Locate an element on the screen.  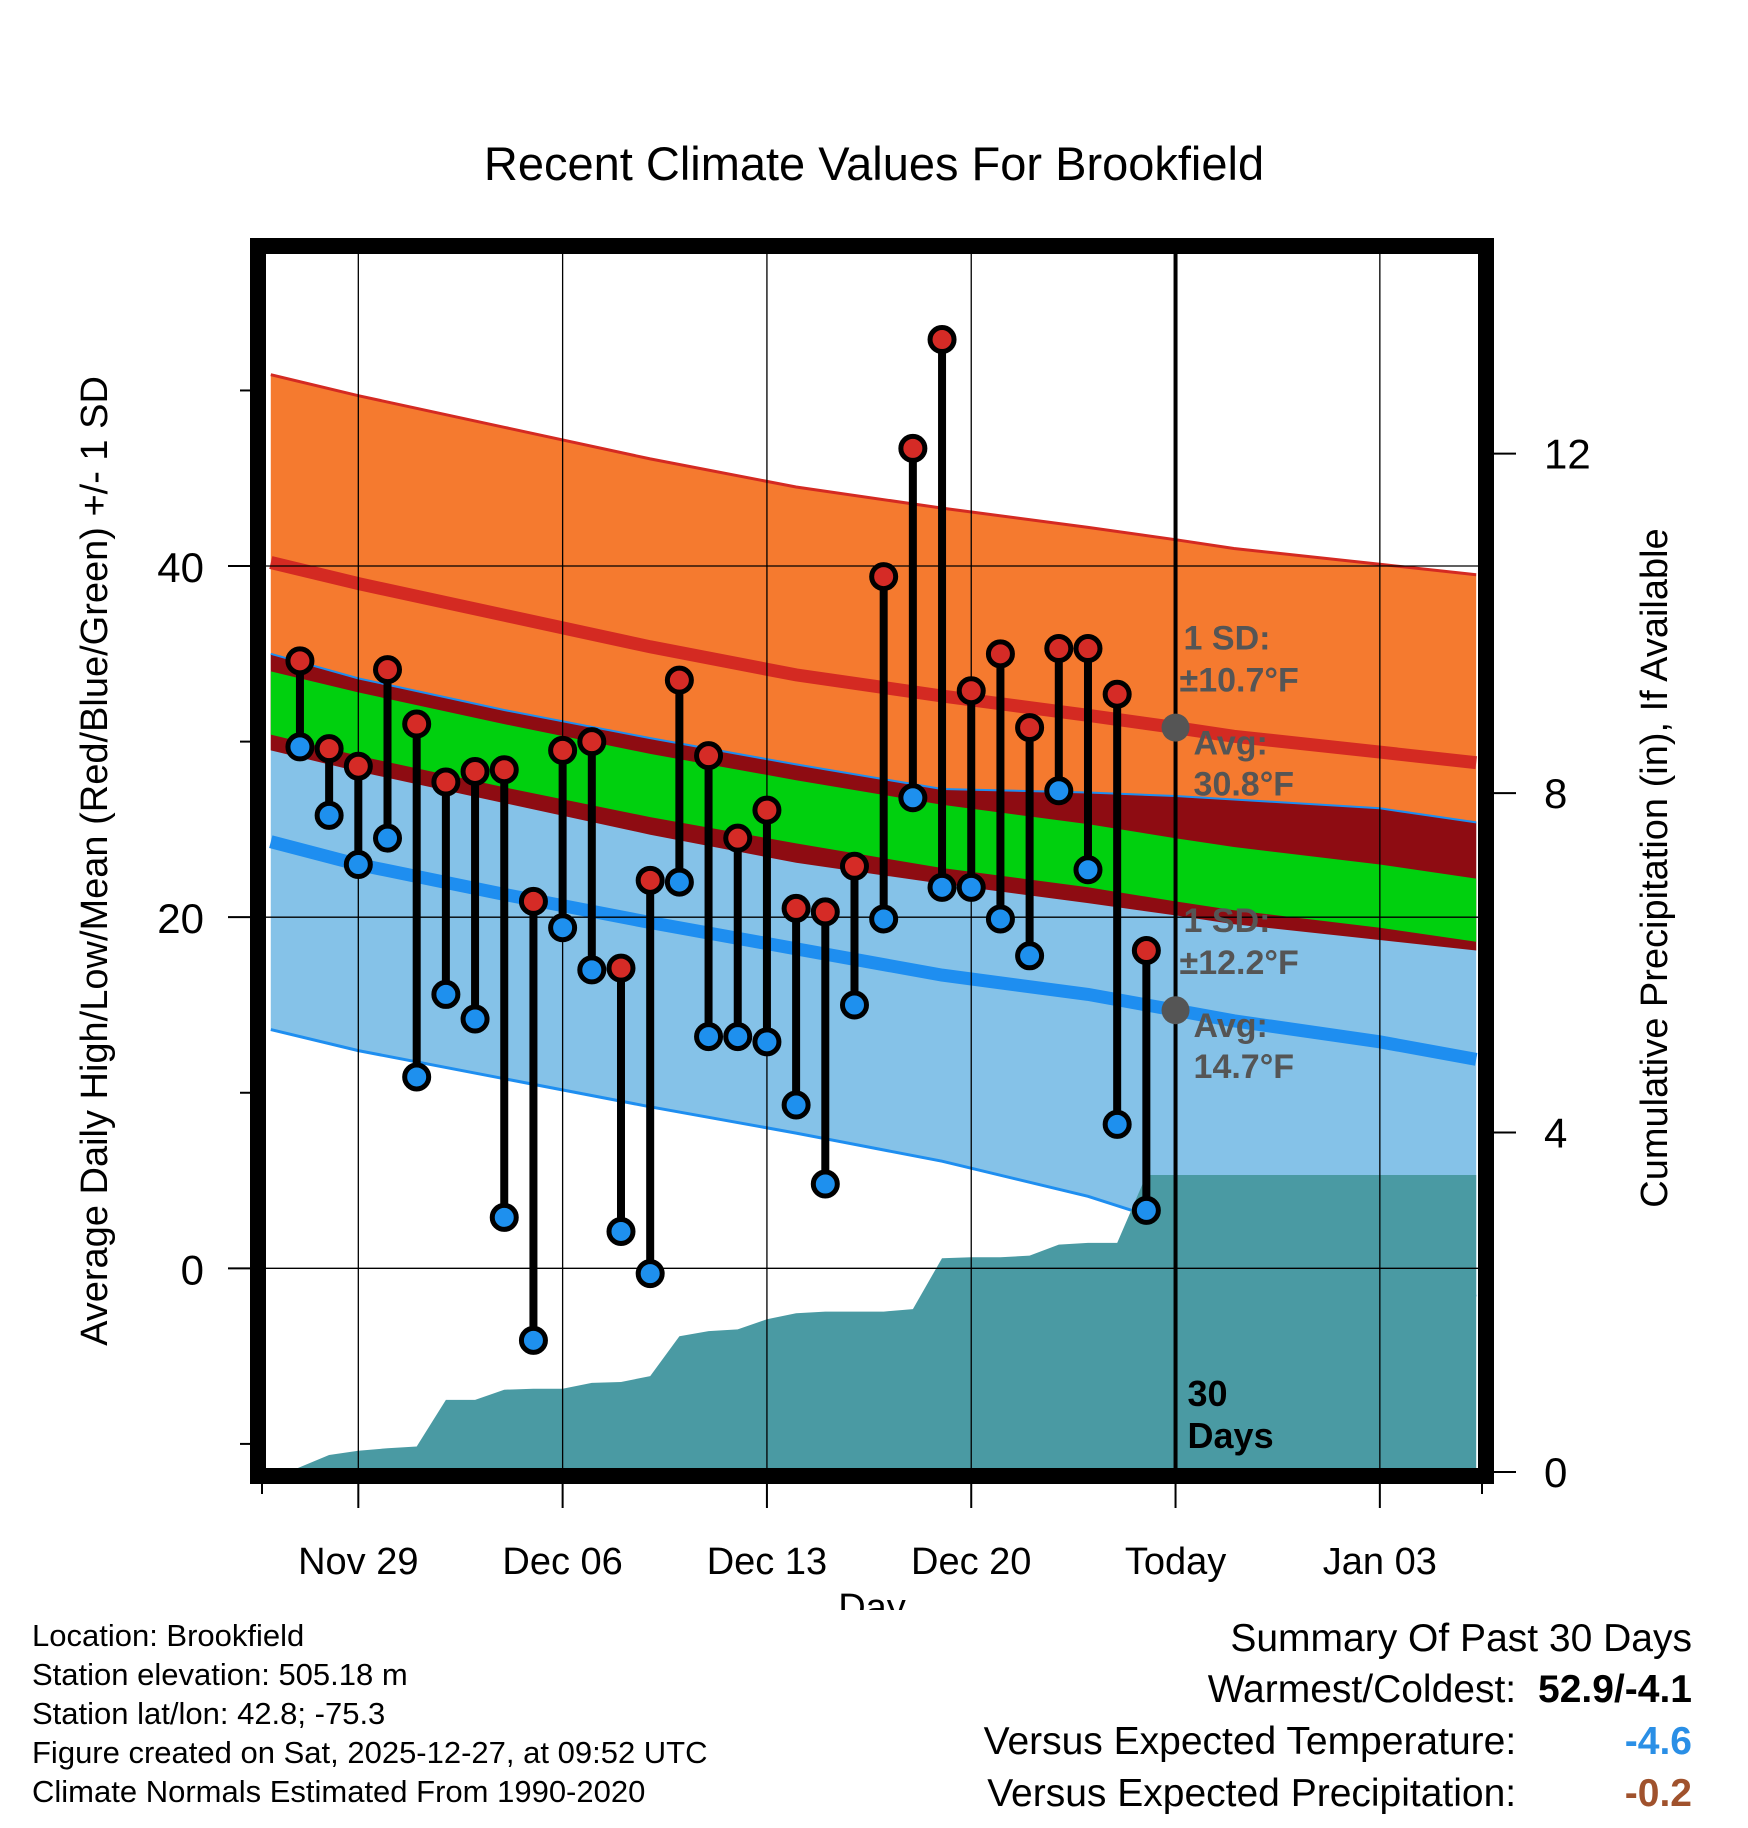
x-axis-label: Day is located at coordinates (872, 1598).